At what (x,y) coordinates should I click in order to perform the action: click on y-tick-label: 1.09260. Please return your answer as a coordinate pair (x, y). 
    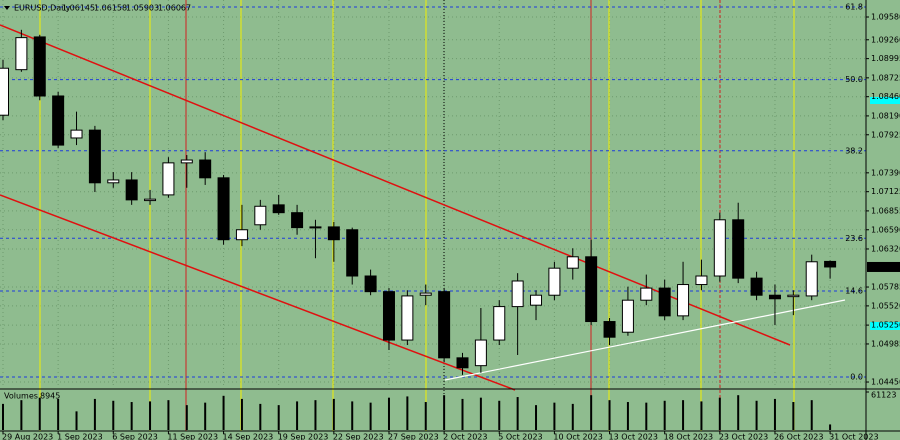
    Looking at the image, I should click on (885, 39).